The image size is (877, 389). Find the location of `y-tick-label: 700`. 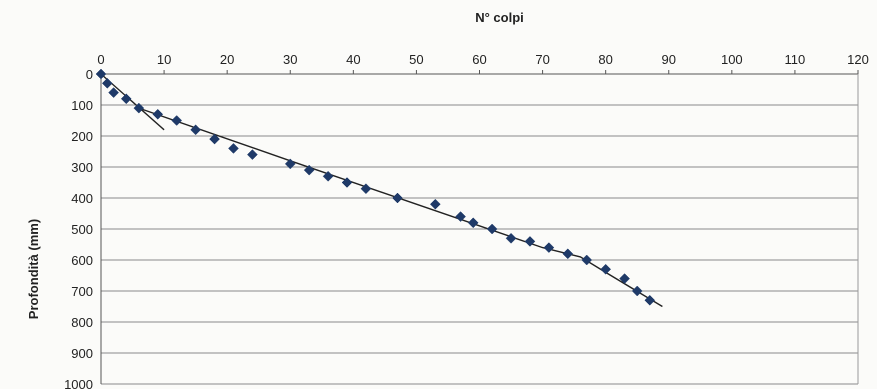

y-tick-label: 700 is located at coordinates (82, 291).